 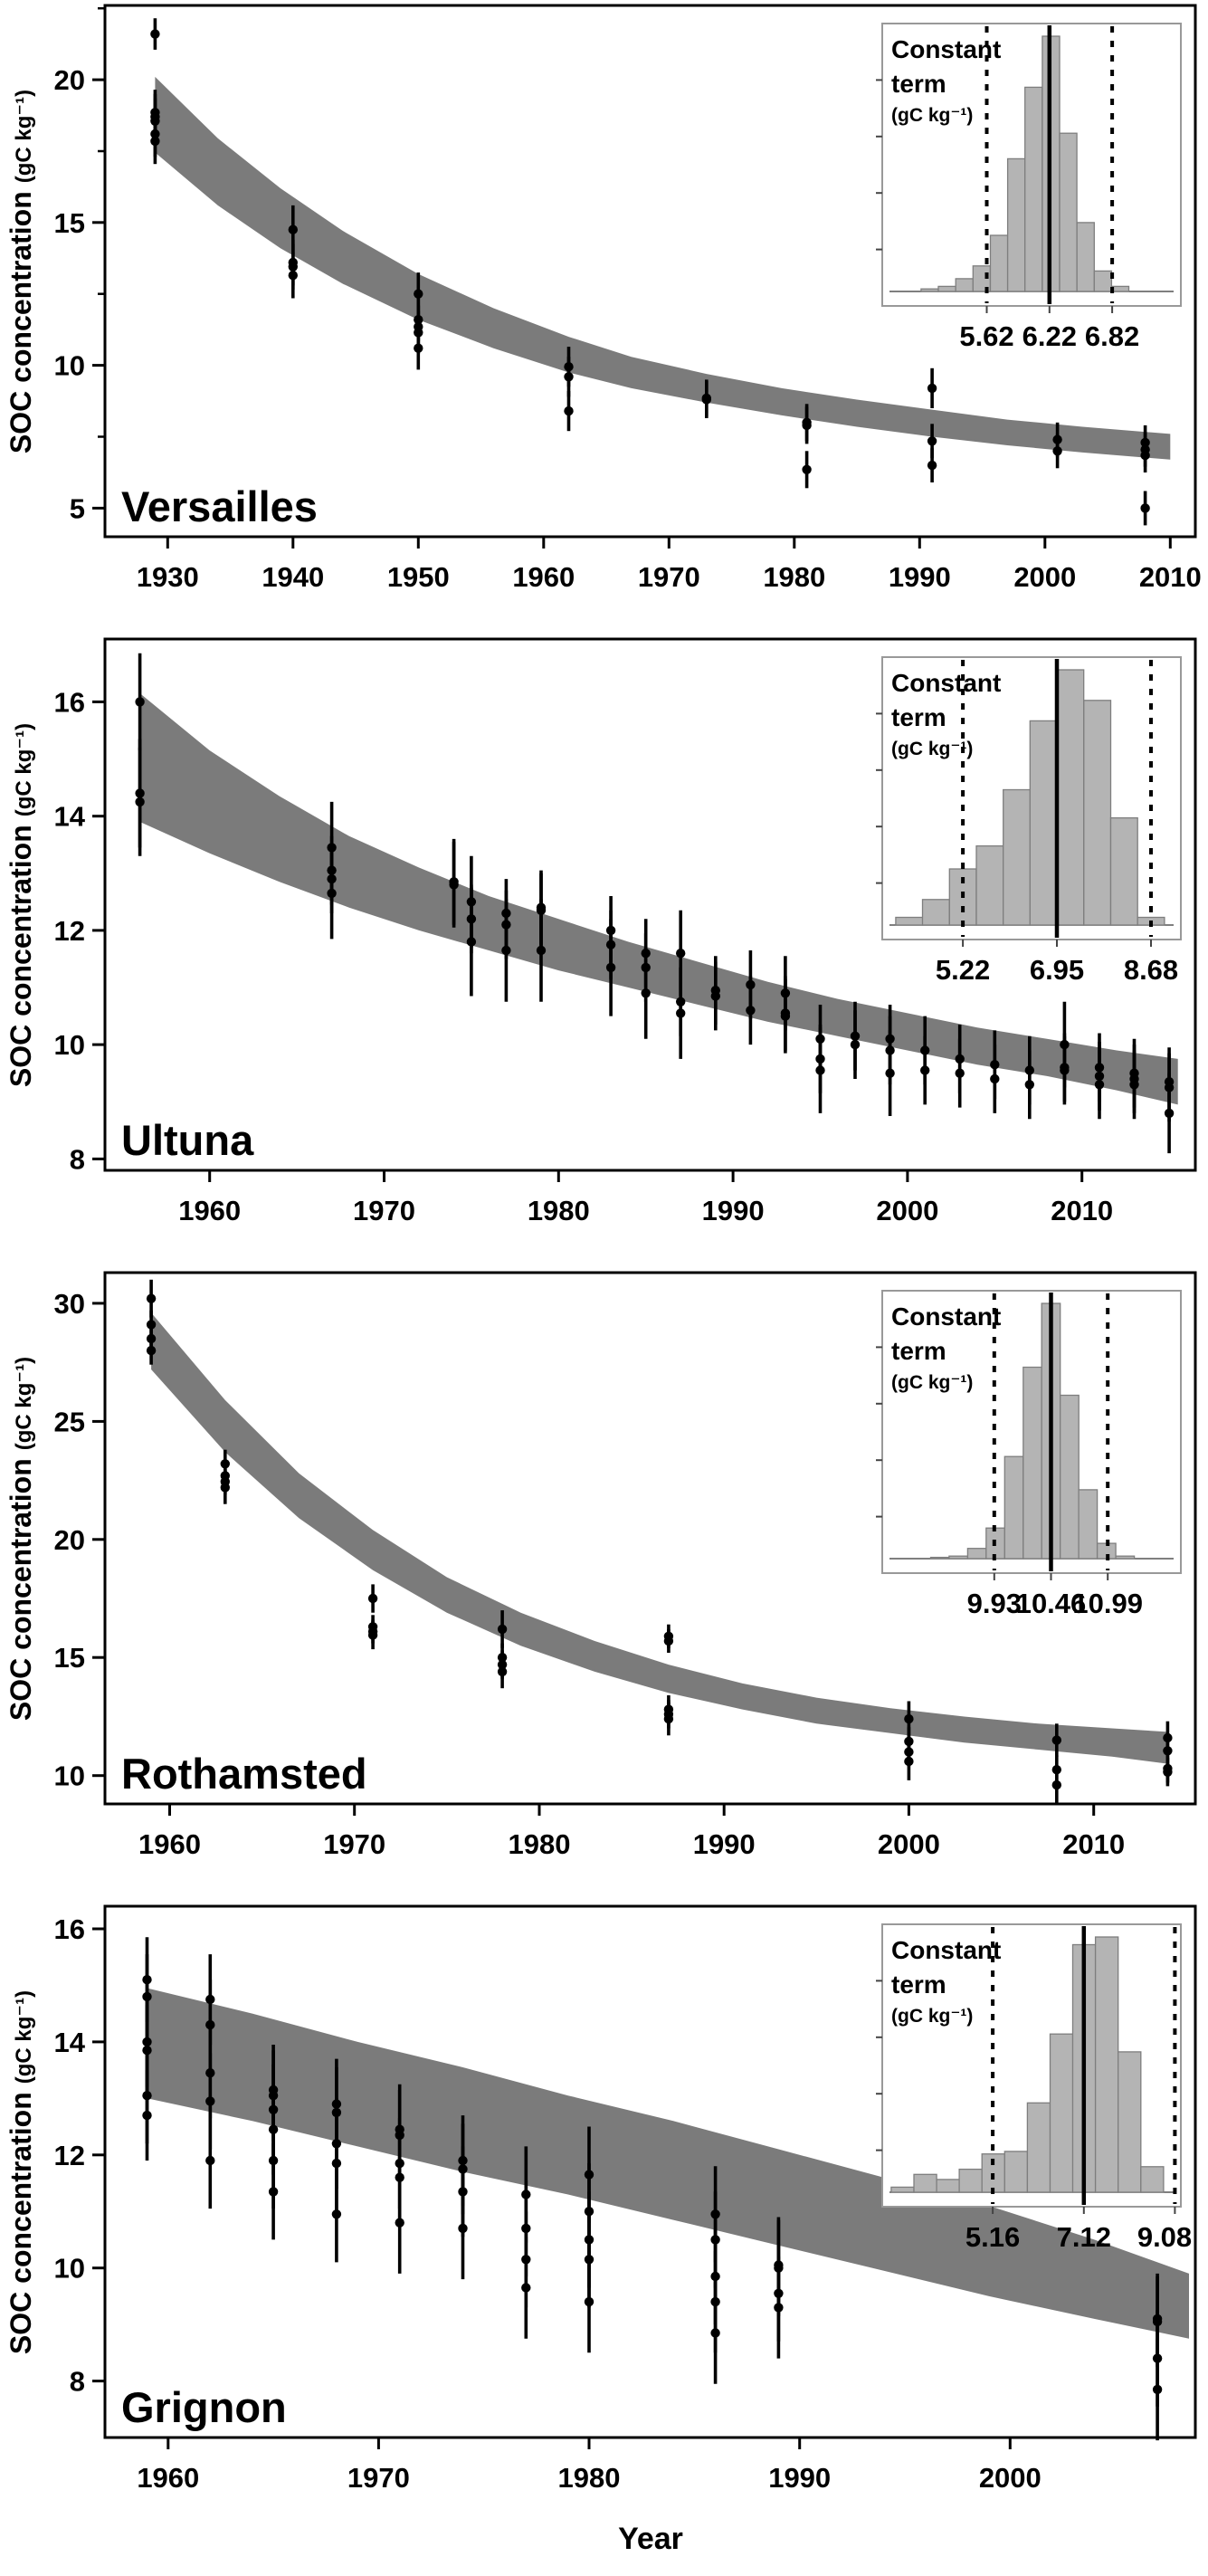 I want to click on site-label: Versailles, so click(x=219, y=506).